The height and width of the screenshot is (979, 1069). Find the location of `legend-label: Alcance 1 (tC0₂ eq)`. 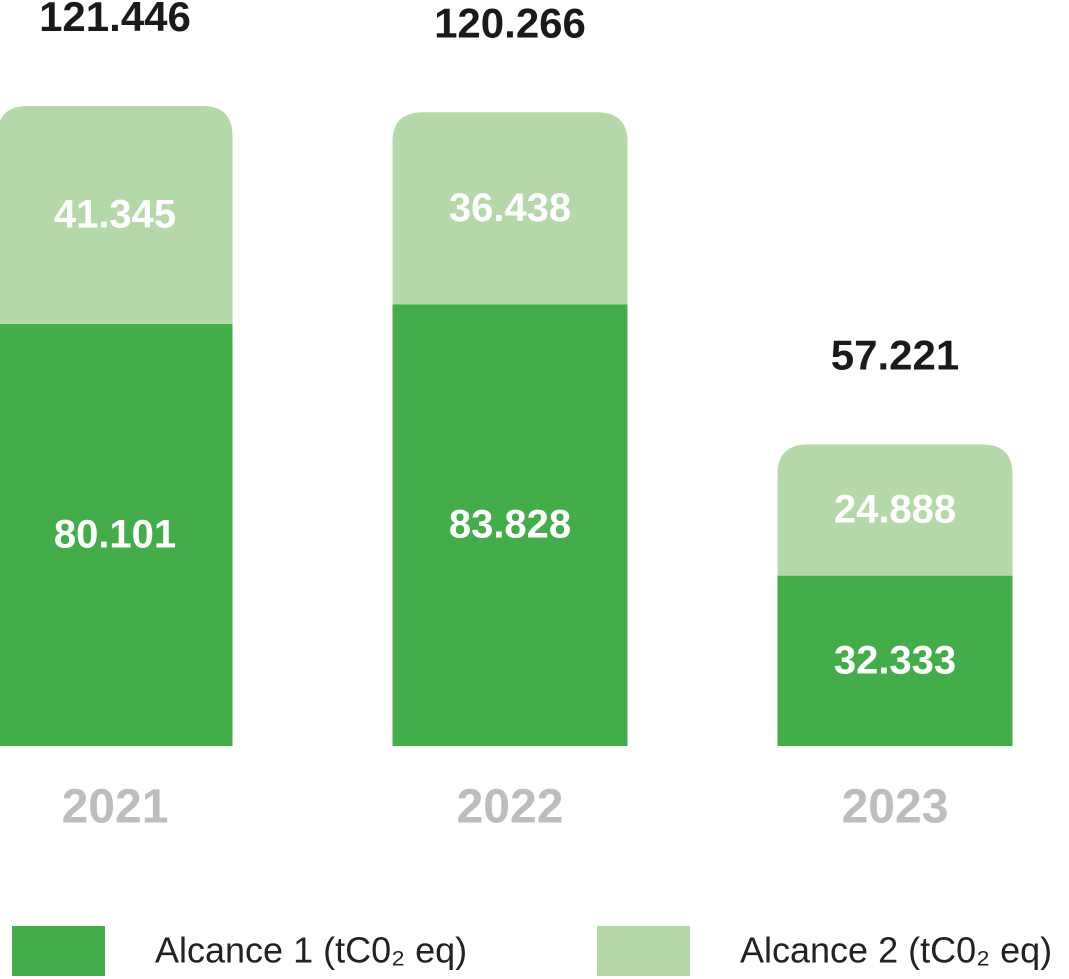

legend-label: Alcance 1 (tC0₂ eq) is located at coordinates (311, 950).